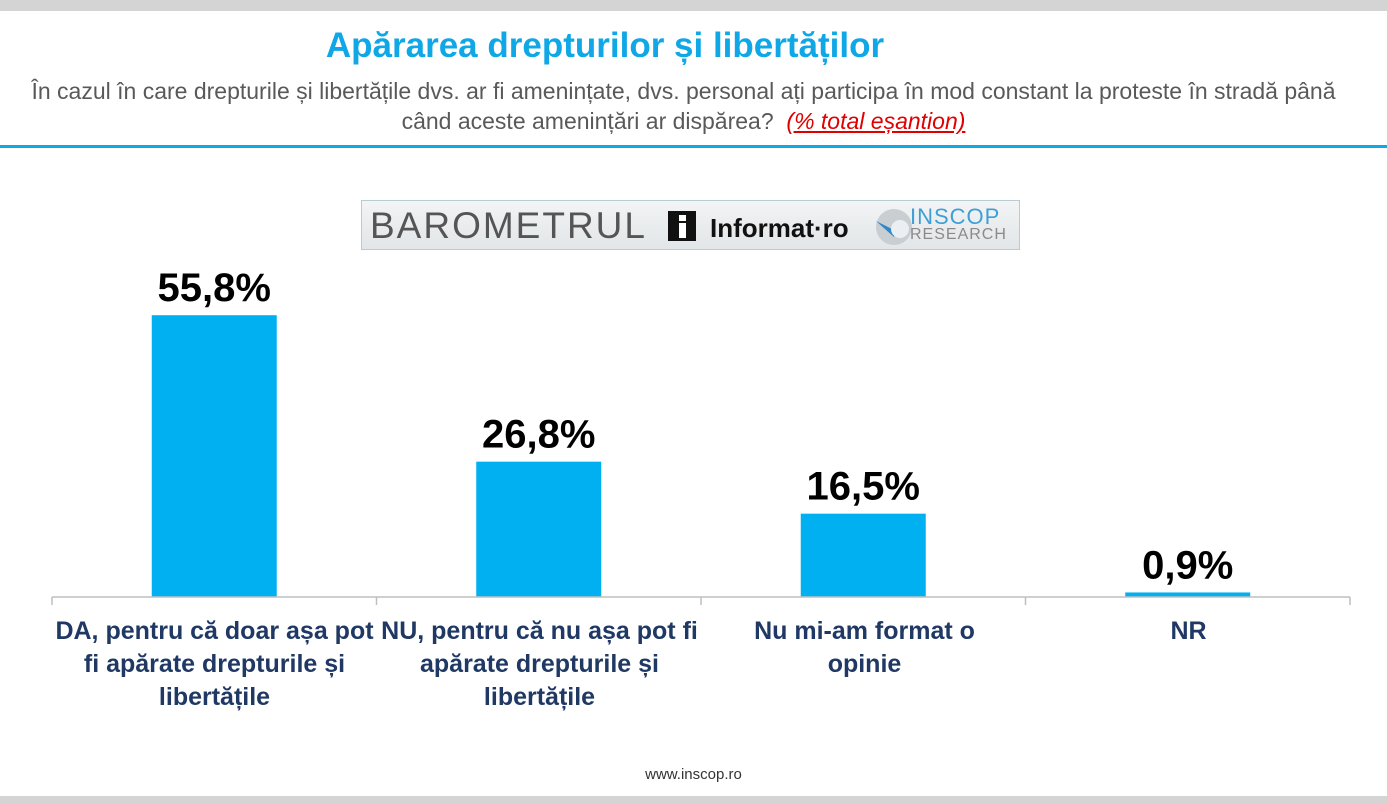 The height and width of the screenshot is (804, 1387). What do you see at coordinates (863, 487) in the screenshot?
I see `data-label-2: 16,5%` at bounding box center [863, 487].